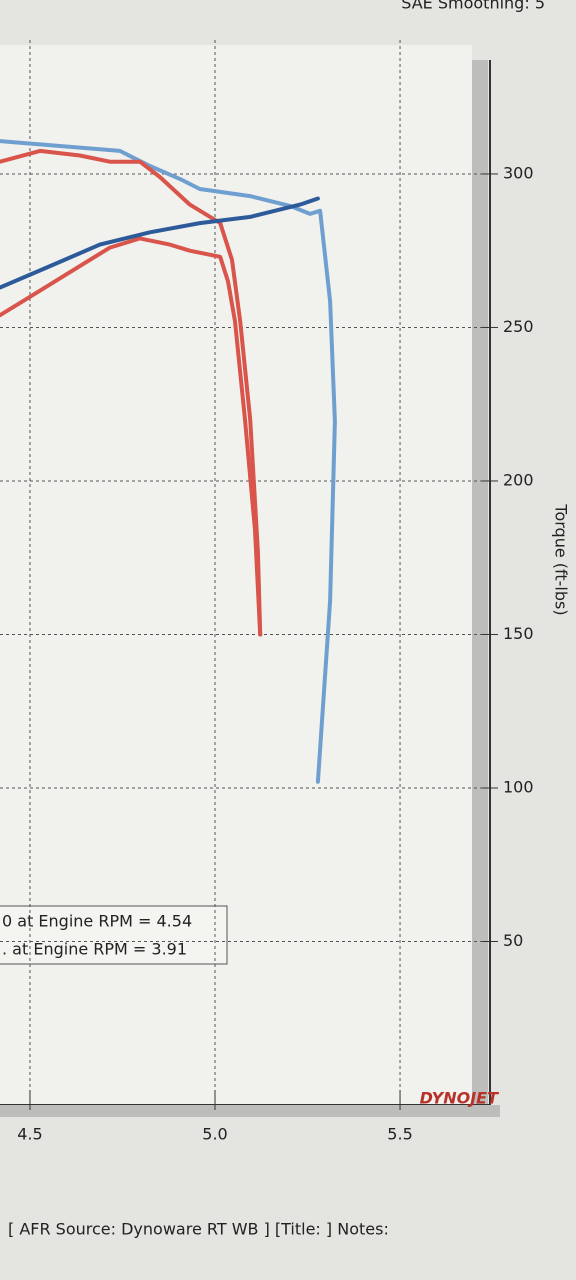 The height and width of the screenshot is (1280, 576). What do you see at coordinates (214, 1134) in the screenshot?
I see `x-tick-label: 5.0` at bounding box center [214, 1134].